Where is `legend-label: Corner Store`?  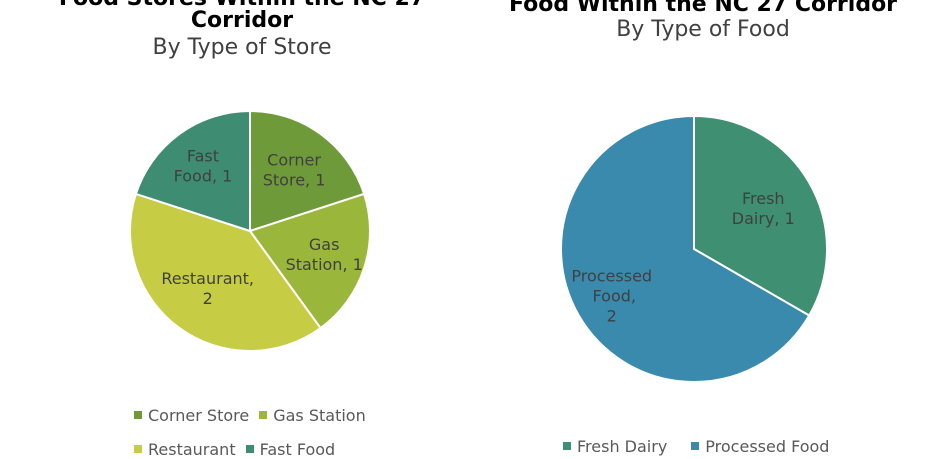
legend-label: Corner Store is located at coordinates (199, 415).